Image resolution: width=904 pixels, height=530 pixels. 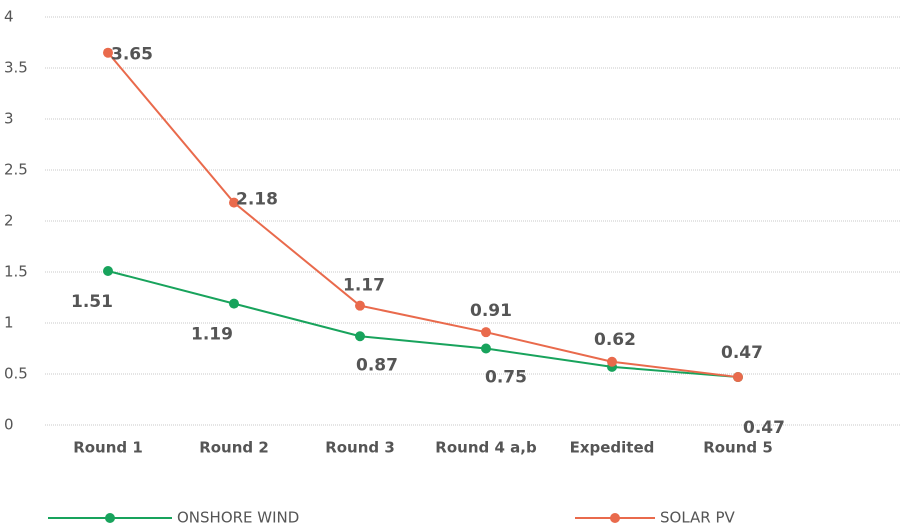 What do you see at coordinates (257, 200) in the screenshot?
I see `value-label: 2.18` at bounding box center [257, 200].